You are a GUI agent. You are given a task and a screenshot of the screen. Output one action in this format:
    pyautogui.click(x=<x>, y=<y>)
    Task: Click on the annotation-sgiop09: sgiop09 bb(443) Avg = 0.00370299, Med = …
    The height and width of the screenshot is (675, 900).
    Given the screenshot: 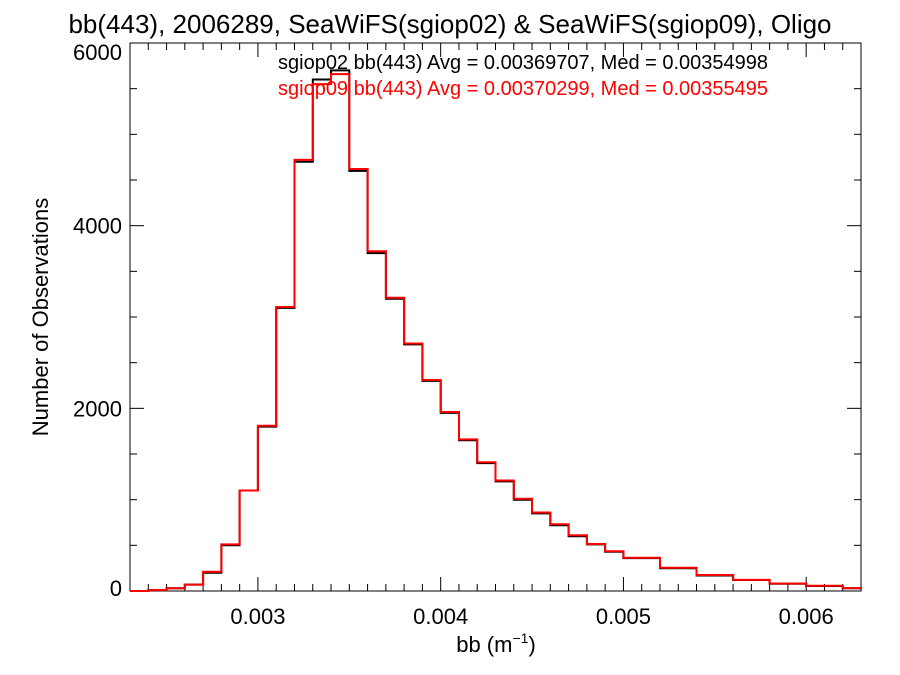 What is the action you would take?
    pyautogui.click(x=523, y=89)
    